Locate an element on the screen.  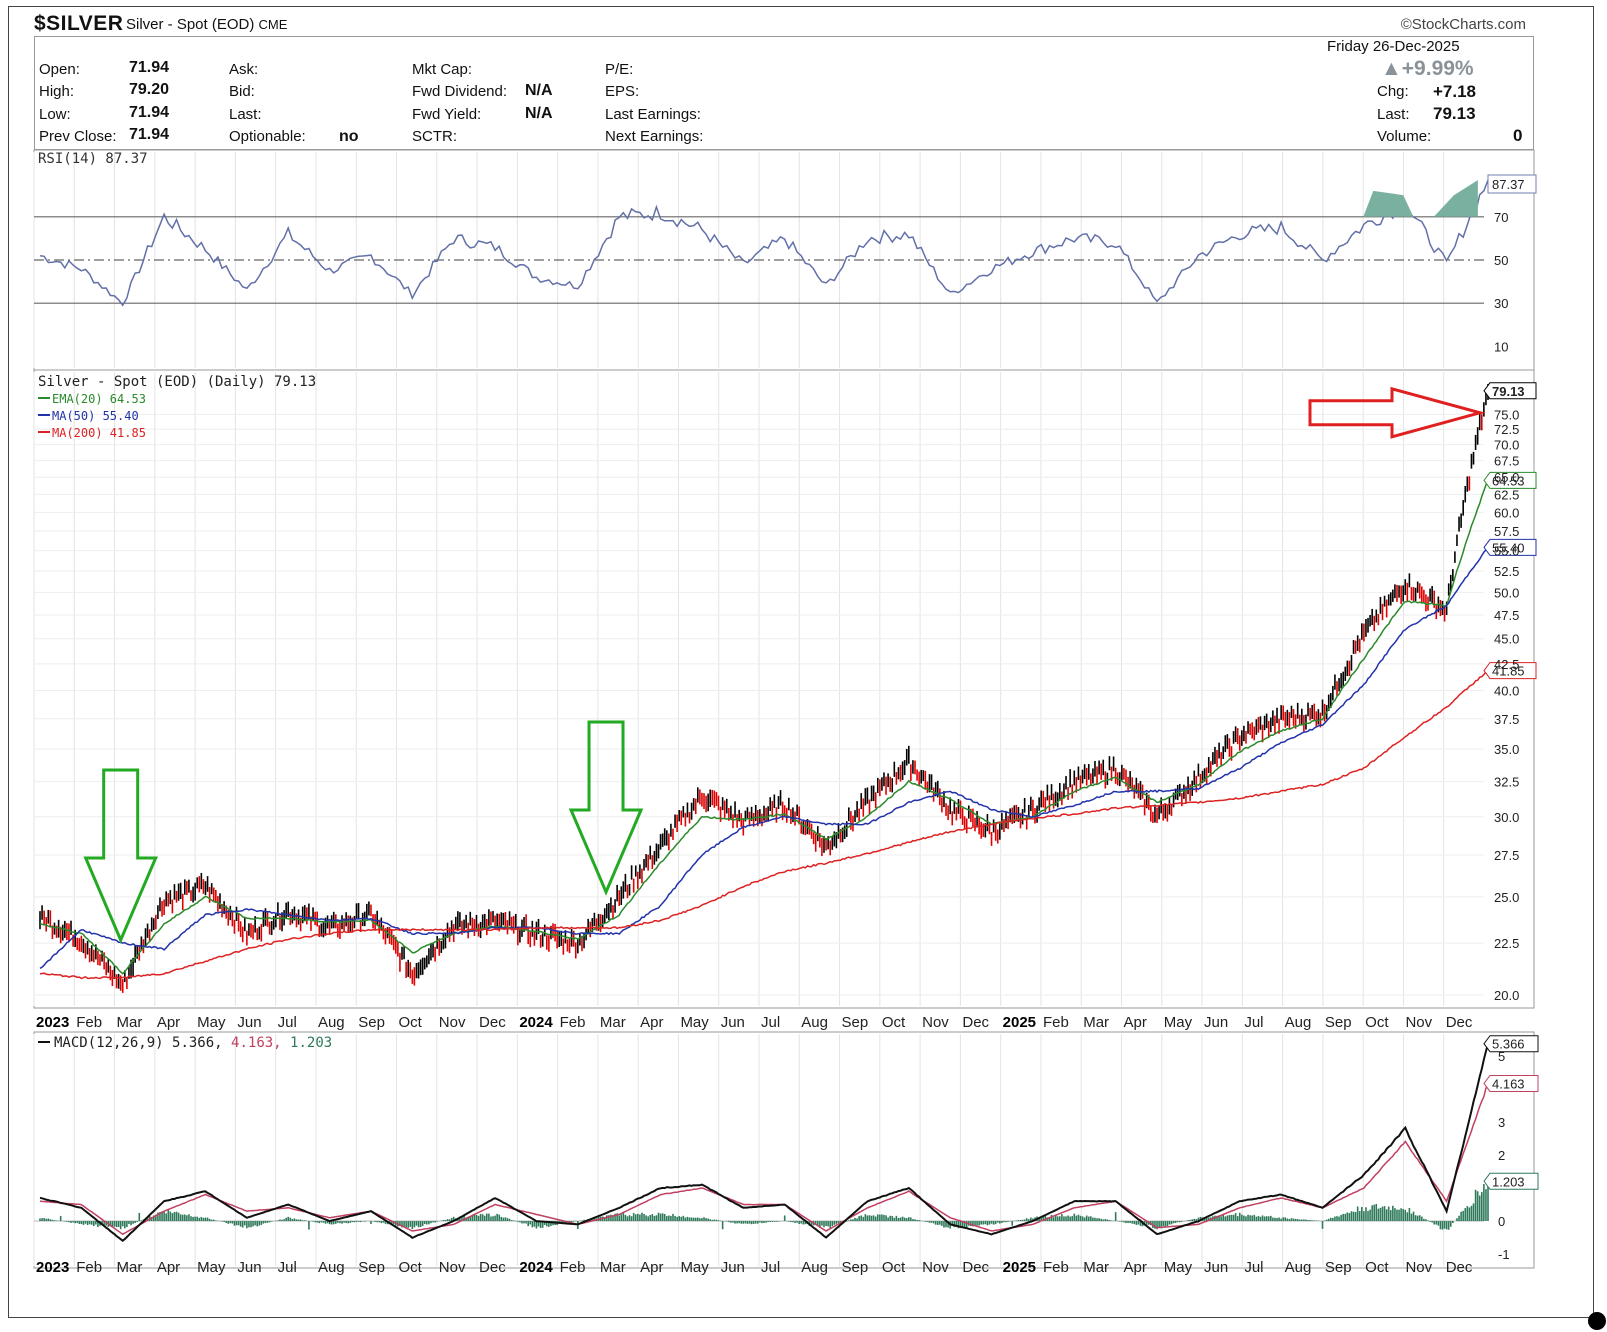
green-arrow-2024 is located at coordinates (606, 808).